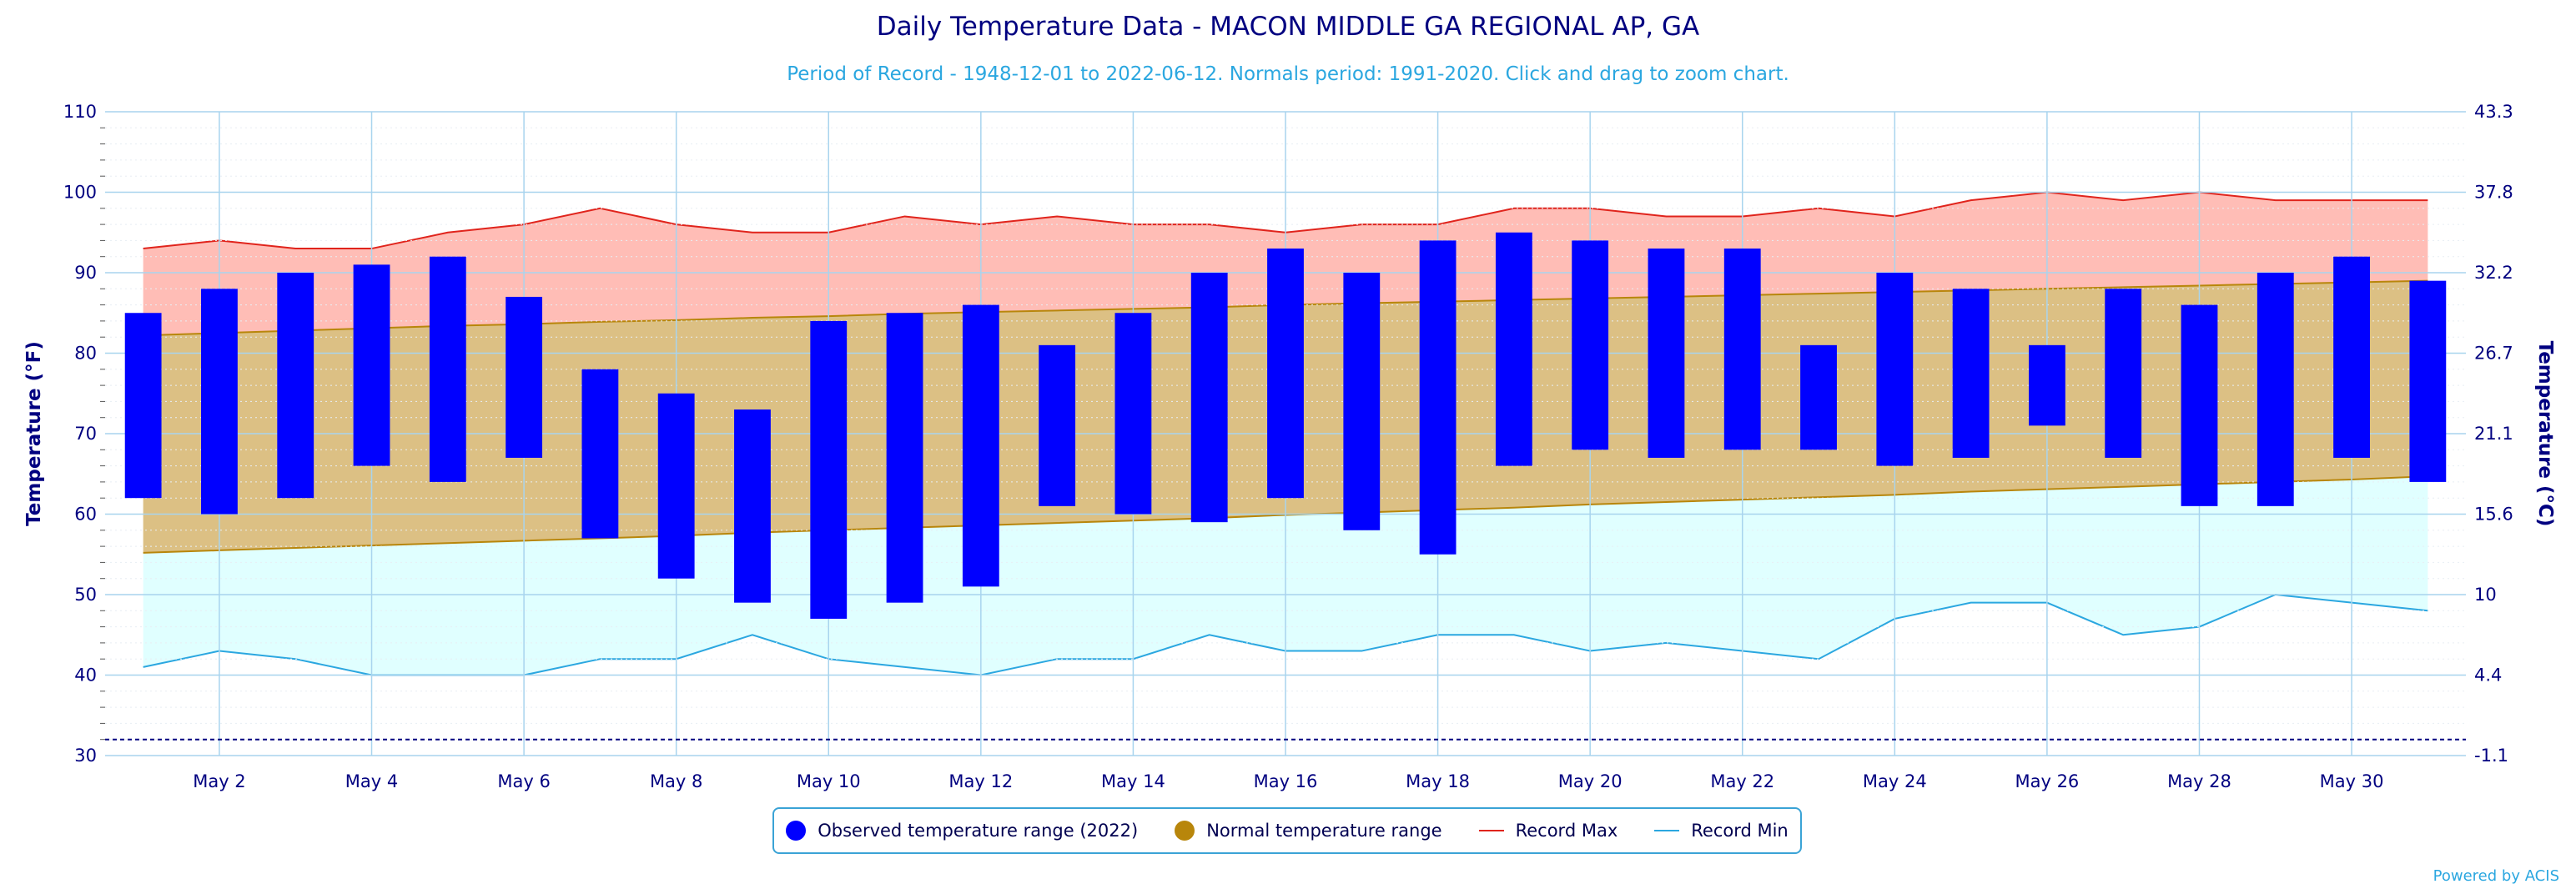 Image resolution: width=2576 pixels, height=889 pixels. What do you see at coordinates (219, 781) in the screenshot?
I see `x-tick-label: May 2` at bounding box center [219, 781].